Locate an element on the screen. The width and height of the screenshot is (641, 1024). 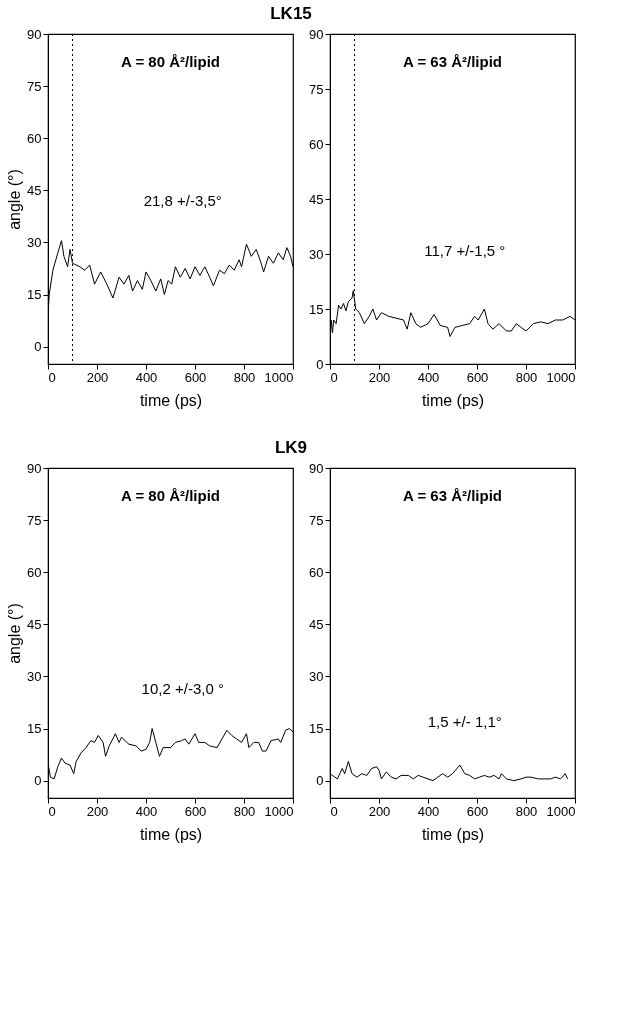
annotation: 11,7 +/-1,5 ° is located at coordinates (465, 250).